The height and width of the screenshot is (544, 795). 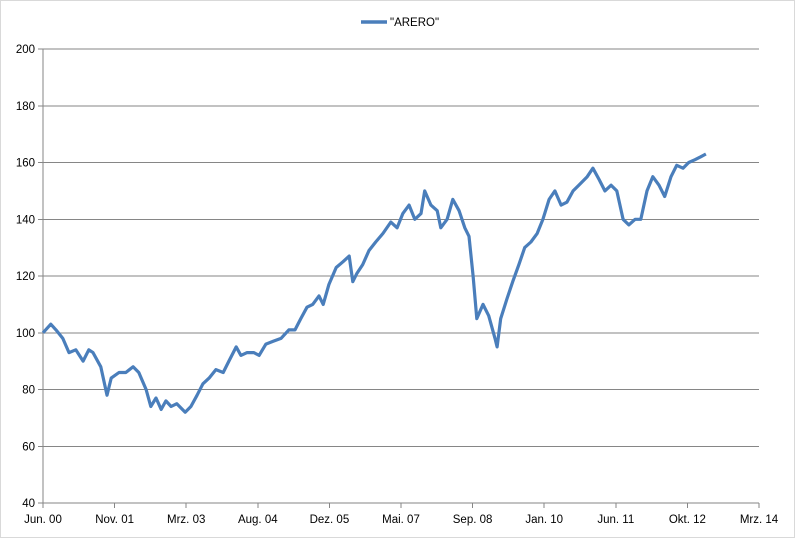 What do you see at coordinates (25, 334) in the screenshot?
I see `y-tick-label: 100` at bounding box center [25, 334].